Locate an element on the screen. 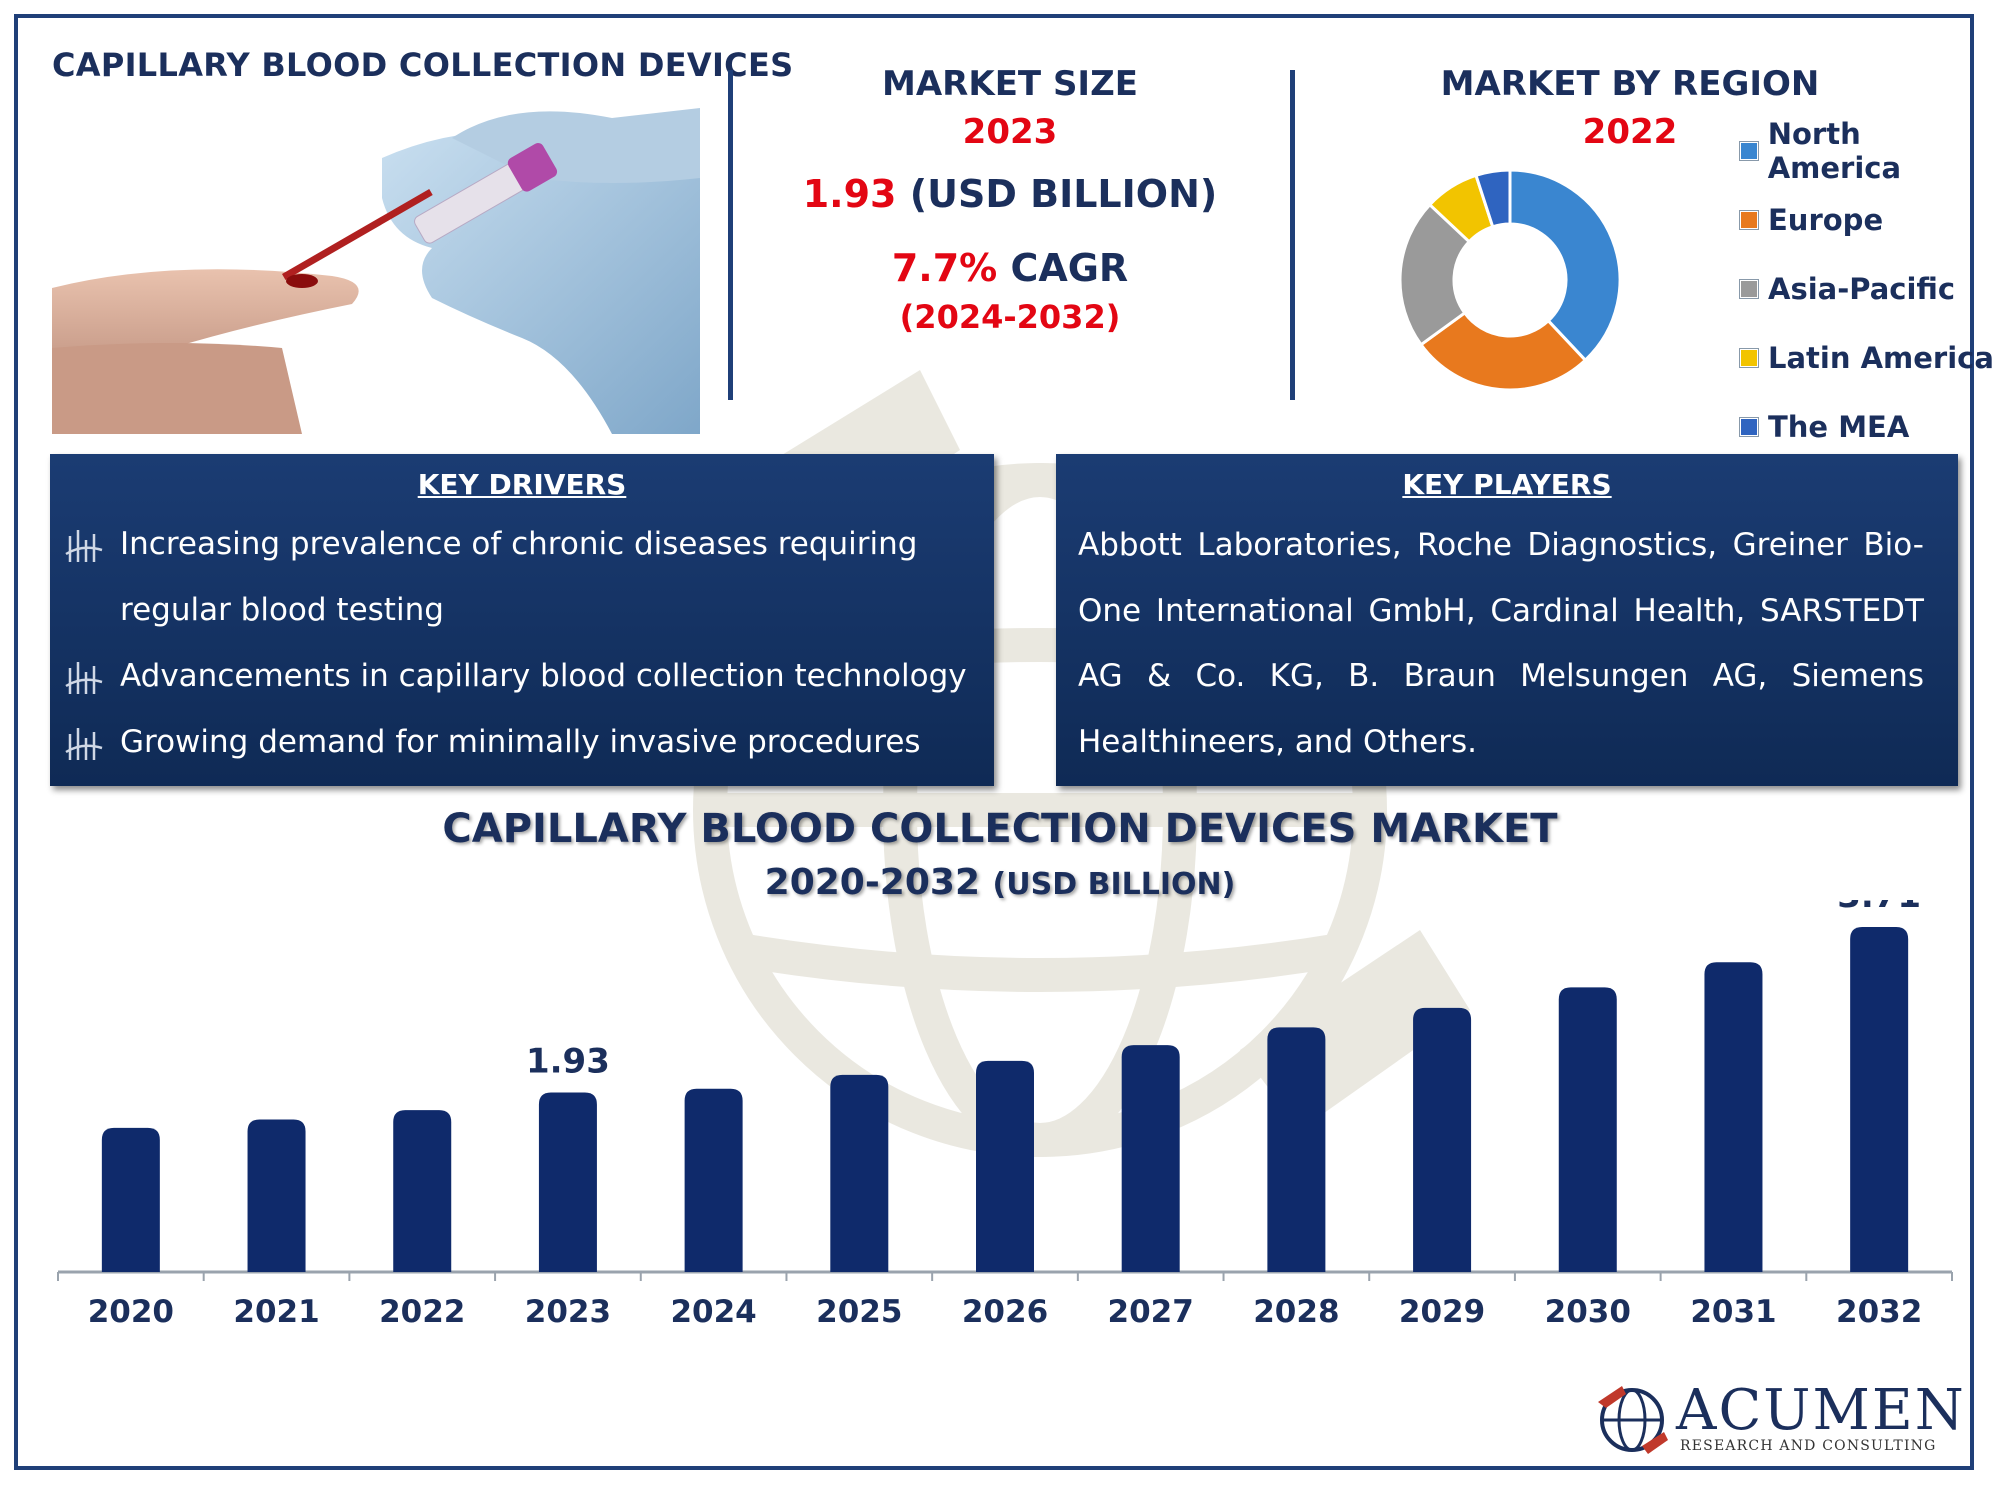 This screenshot has width=2000, height=1500. bar-2020 is located at coordinates (130, 1199).